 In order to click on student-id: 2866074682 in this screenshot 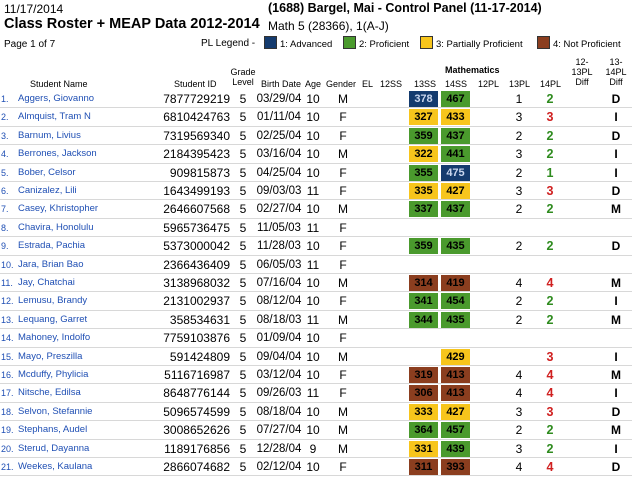, I will do `click(196, 467)`.